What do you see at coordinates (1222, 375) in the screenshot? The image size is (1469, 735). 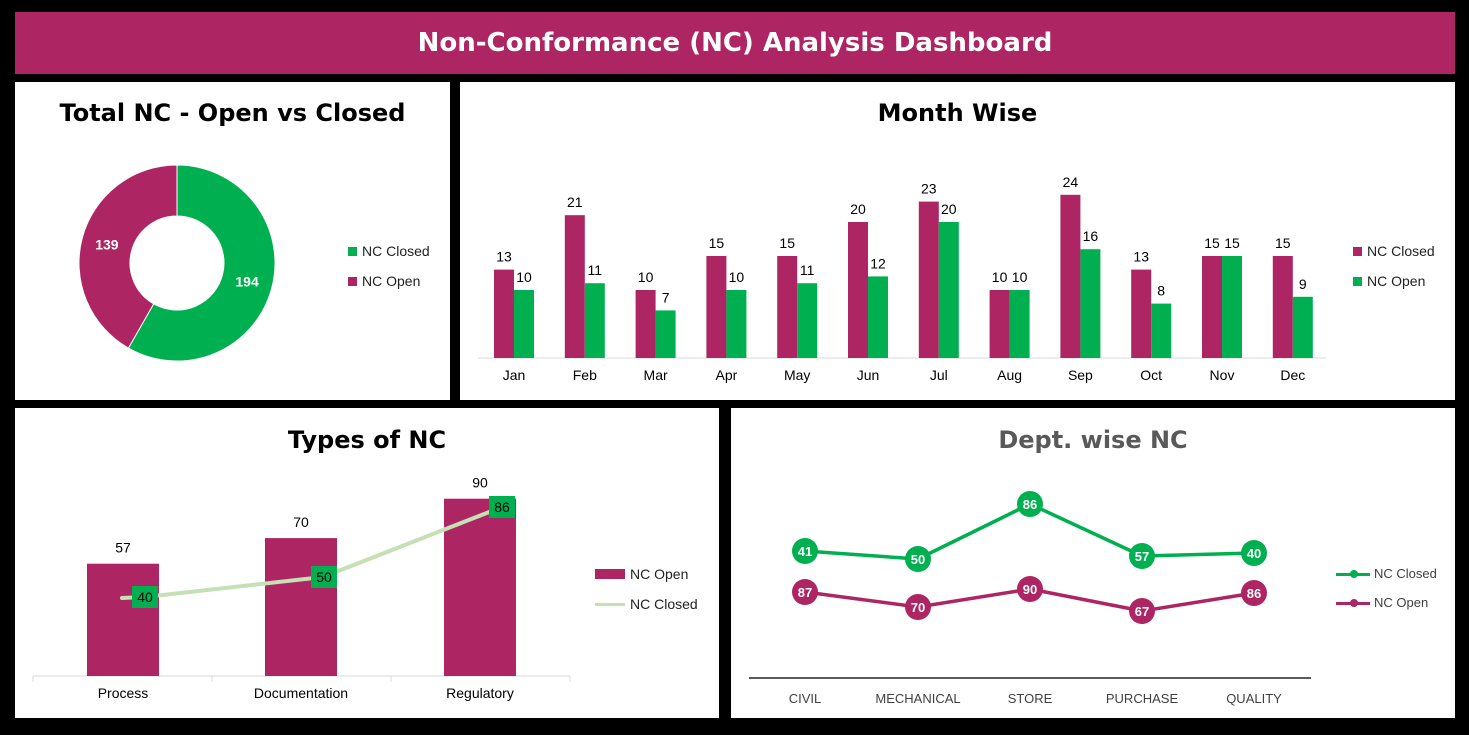 I see `x-tick-label: Nov` at bounding box center [1222, 375].